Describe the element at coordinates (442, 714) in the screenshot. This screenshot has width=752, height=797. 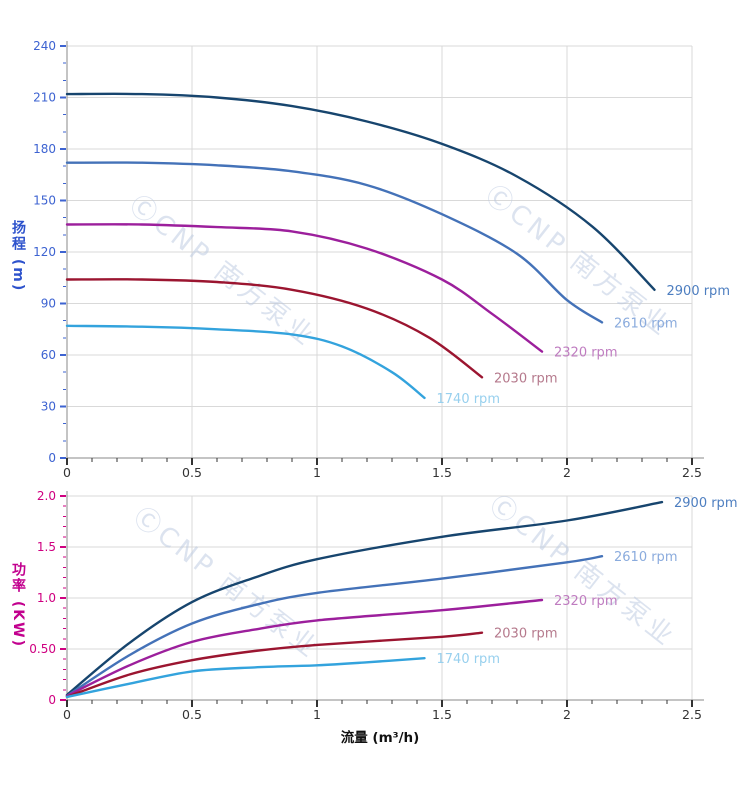
I see `power-x-tick-label: 1.5` at that location.